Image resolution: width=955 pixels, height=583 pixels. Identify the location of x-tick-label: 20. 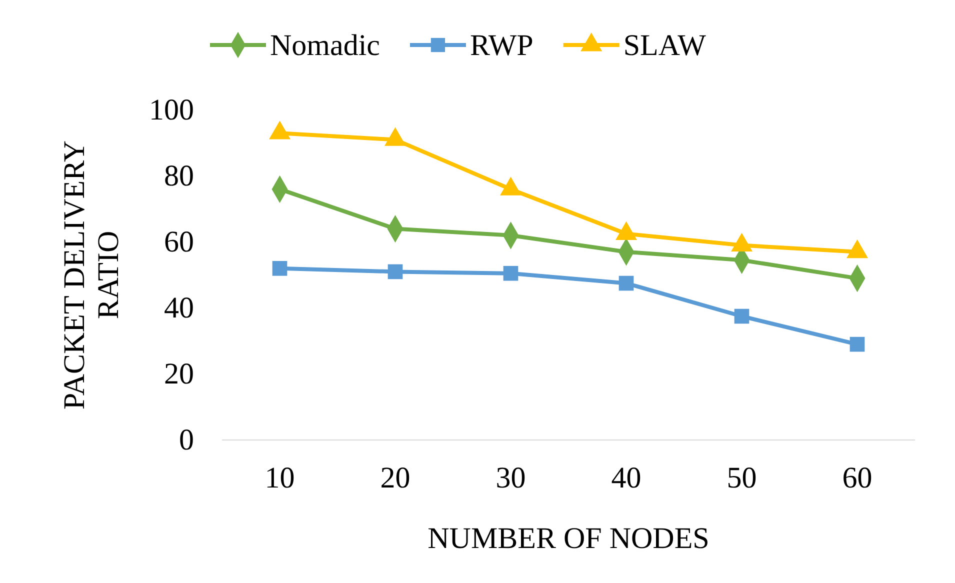
(395, 477).